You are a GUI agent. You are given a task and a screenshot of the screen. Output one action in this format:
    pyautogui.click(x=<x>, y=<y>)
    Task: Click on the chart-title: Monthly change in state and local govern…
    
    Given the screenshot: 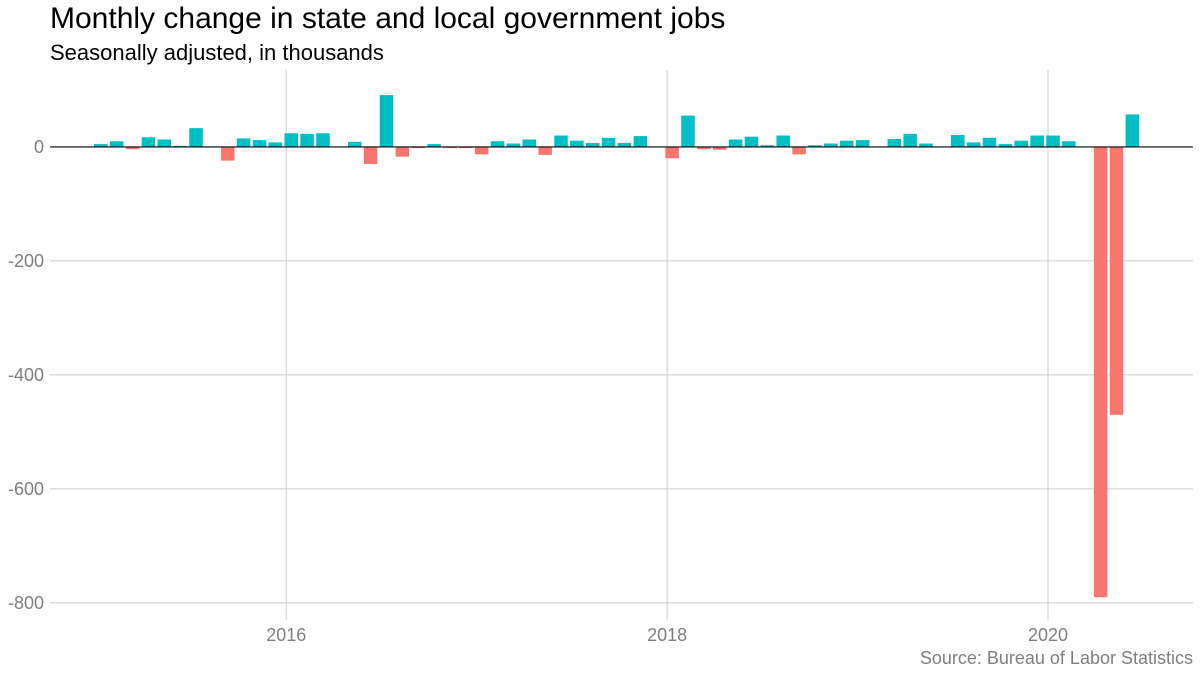 What is the action you would take?
    pyautogui.click(x=388, y=18)
    